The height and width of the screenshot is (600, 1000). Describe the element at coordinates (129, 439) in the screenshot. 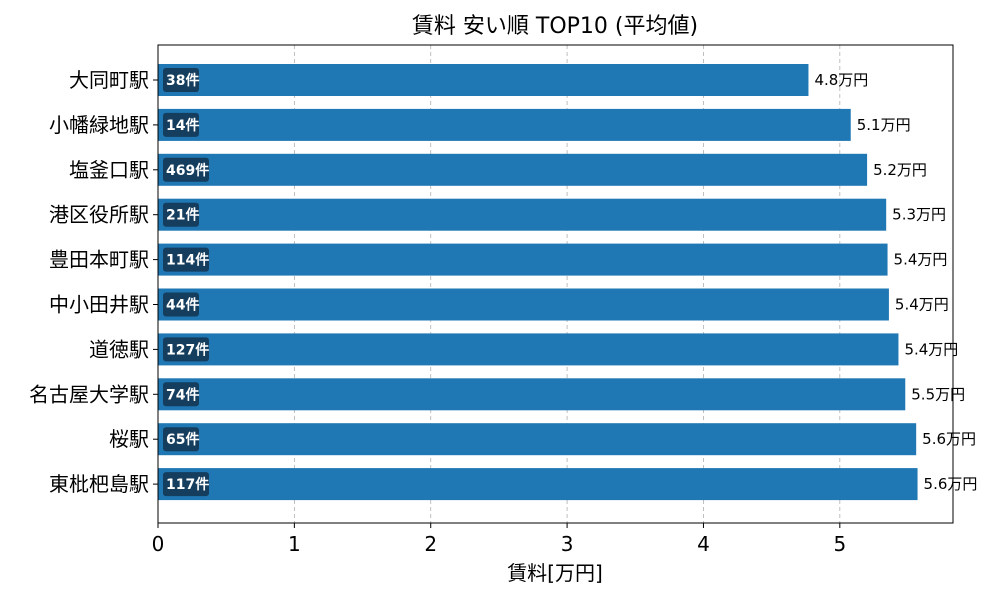

I see `y-category-label: 桜駅` at that location.